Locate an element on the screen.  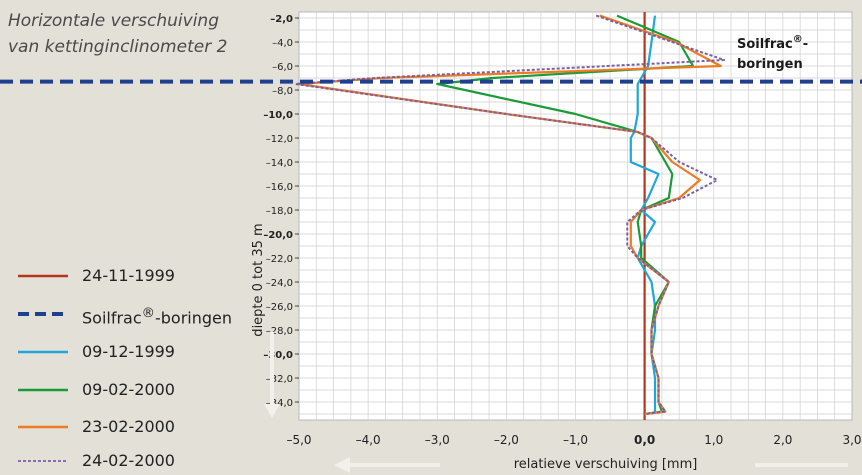
y-tick-label: –18,0 is located at coordinates (279, 211).